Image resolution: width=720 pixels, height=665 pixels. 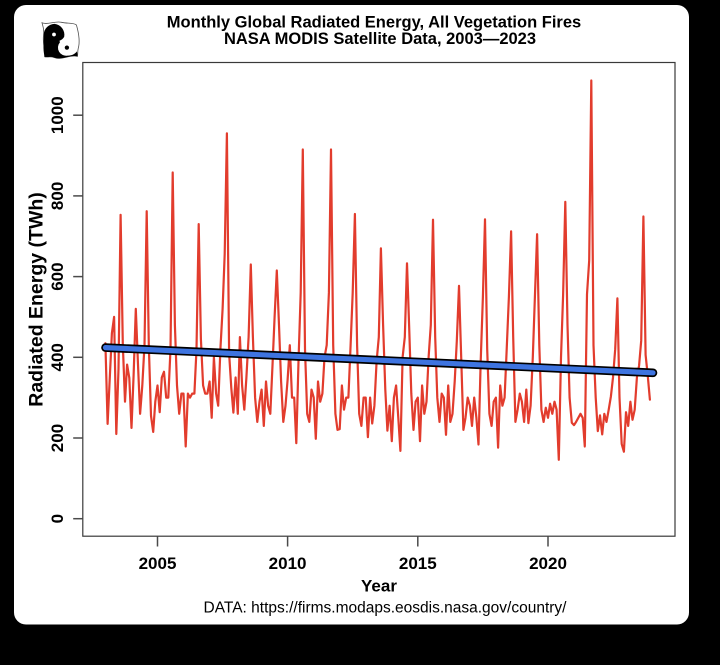 I want to click on svg-text: 800, so click(x=57, y=196).